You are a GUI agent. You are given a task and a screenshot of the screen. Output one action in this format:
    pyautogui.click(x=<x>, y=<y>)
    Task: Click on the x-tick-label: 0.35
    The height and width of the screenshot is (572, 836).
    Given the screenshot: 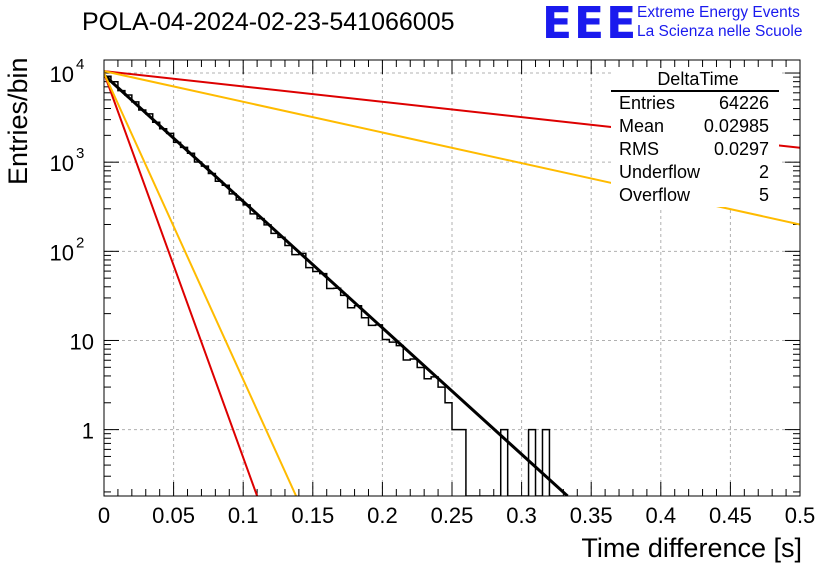 What is the action you would take?
    pyautogui.click(x=591, y=515)
    